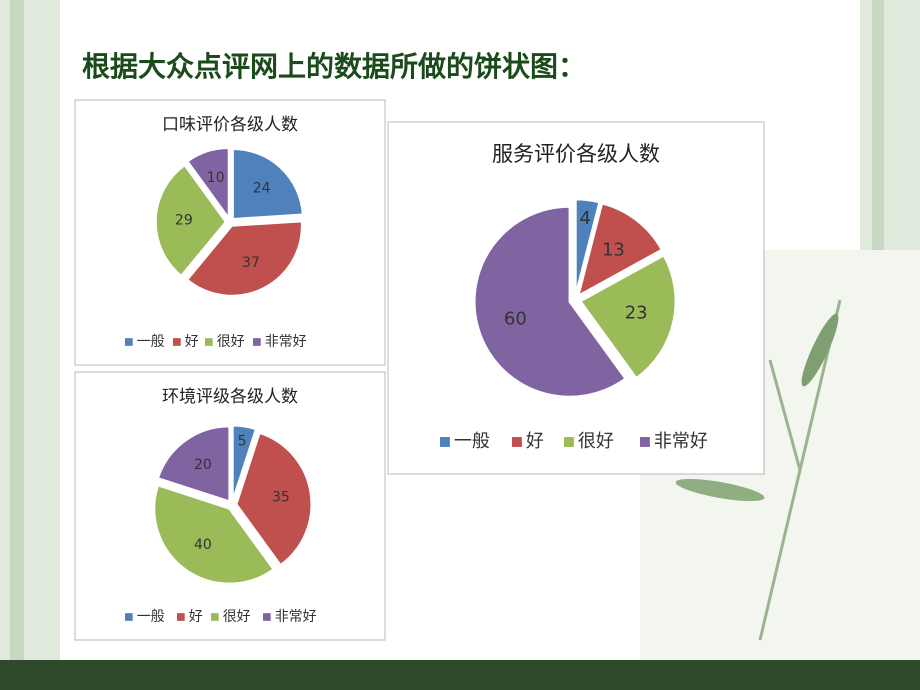 The width and height of the screenshot is (920, 690). I want to click on data-label: 5, so click(242, 441).